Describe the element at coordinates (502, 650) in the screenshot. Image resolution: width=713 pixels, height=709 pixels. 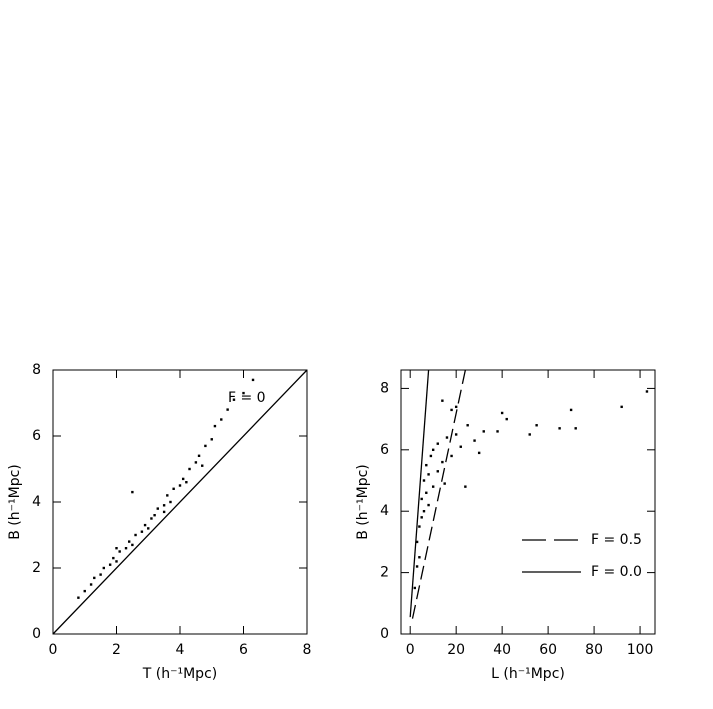
I see `x-tick-label: 40` at that location.